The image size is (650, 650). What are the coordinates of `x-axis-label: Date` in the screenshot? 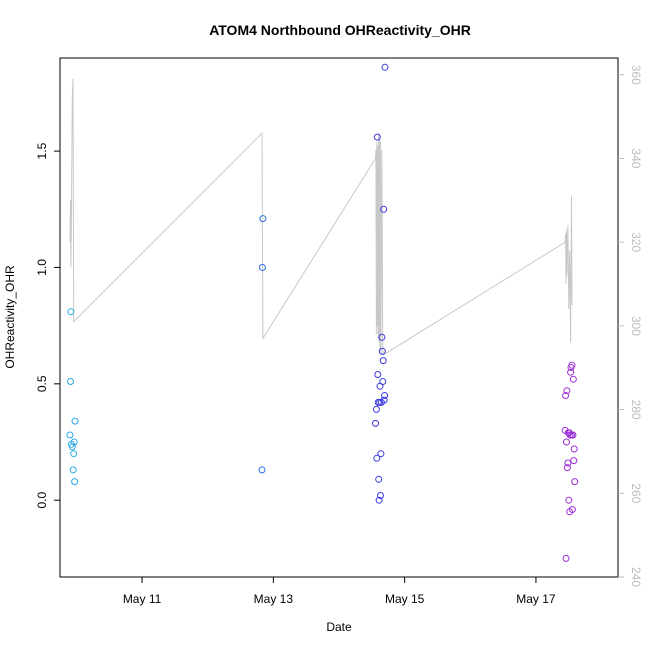 It's located at (339, 627).